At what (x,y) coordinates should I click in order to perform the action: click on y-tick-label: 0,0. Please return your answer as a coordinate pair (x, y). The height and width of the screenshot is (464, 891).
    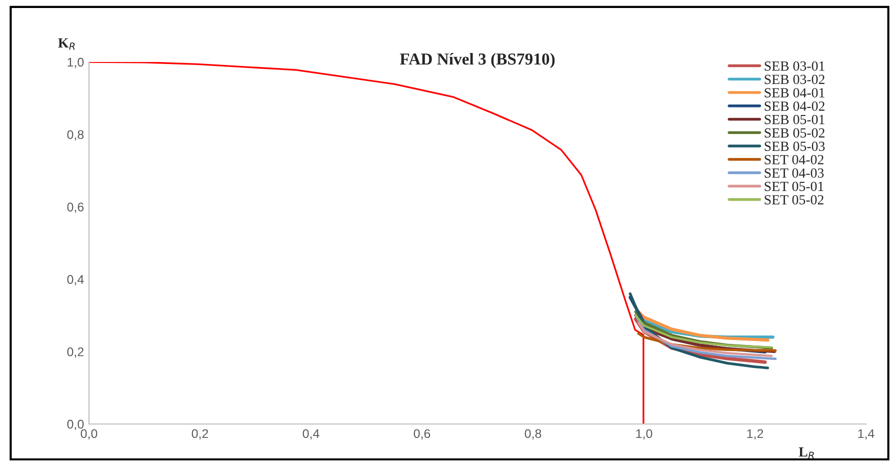
    Looking at the image, I should click on (75, 425).